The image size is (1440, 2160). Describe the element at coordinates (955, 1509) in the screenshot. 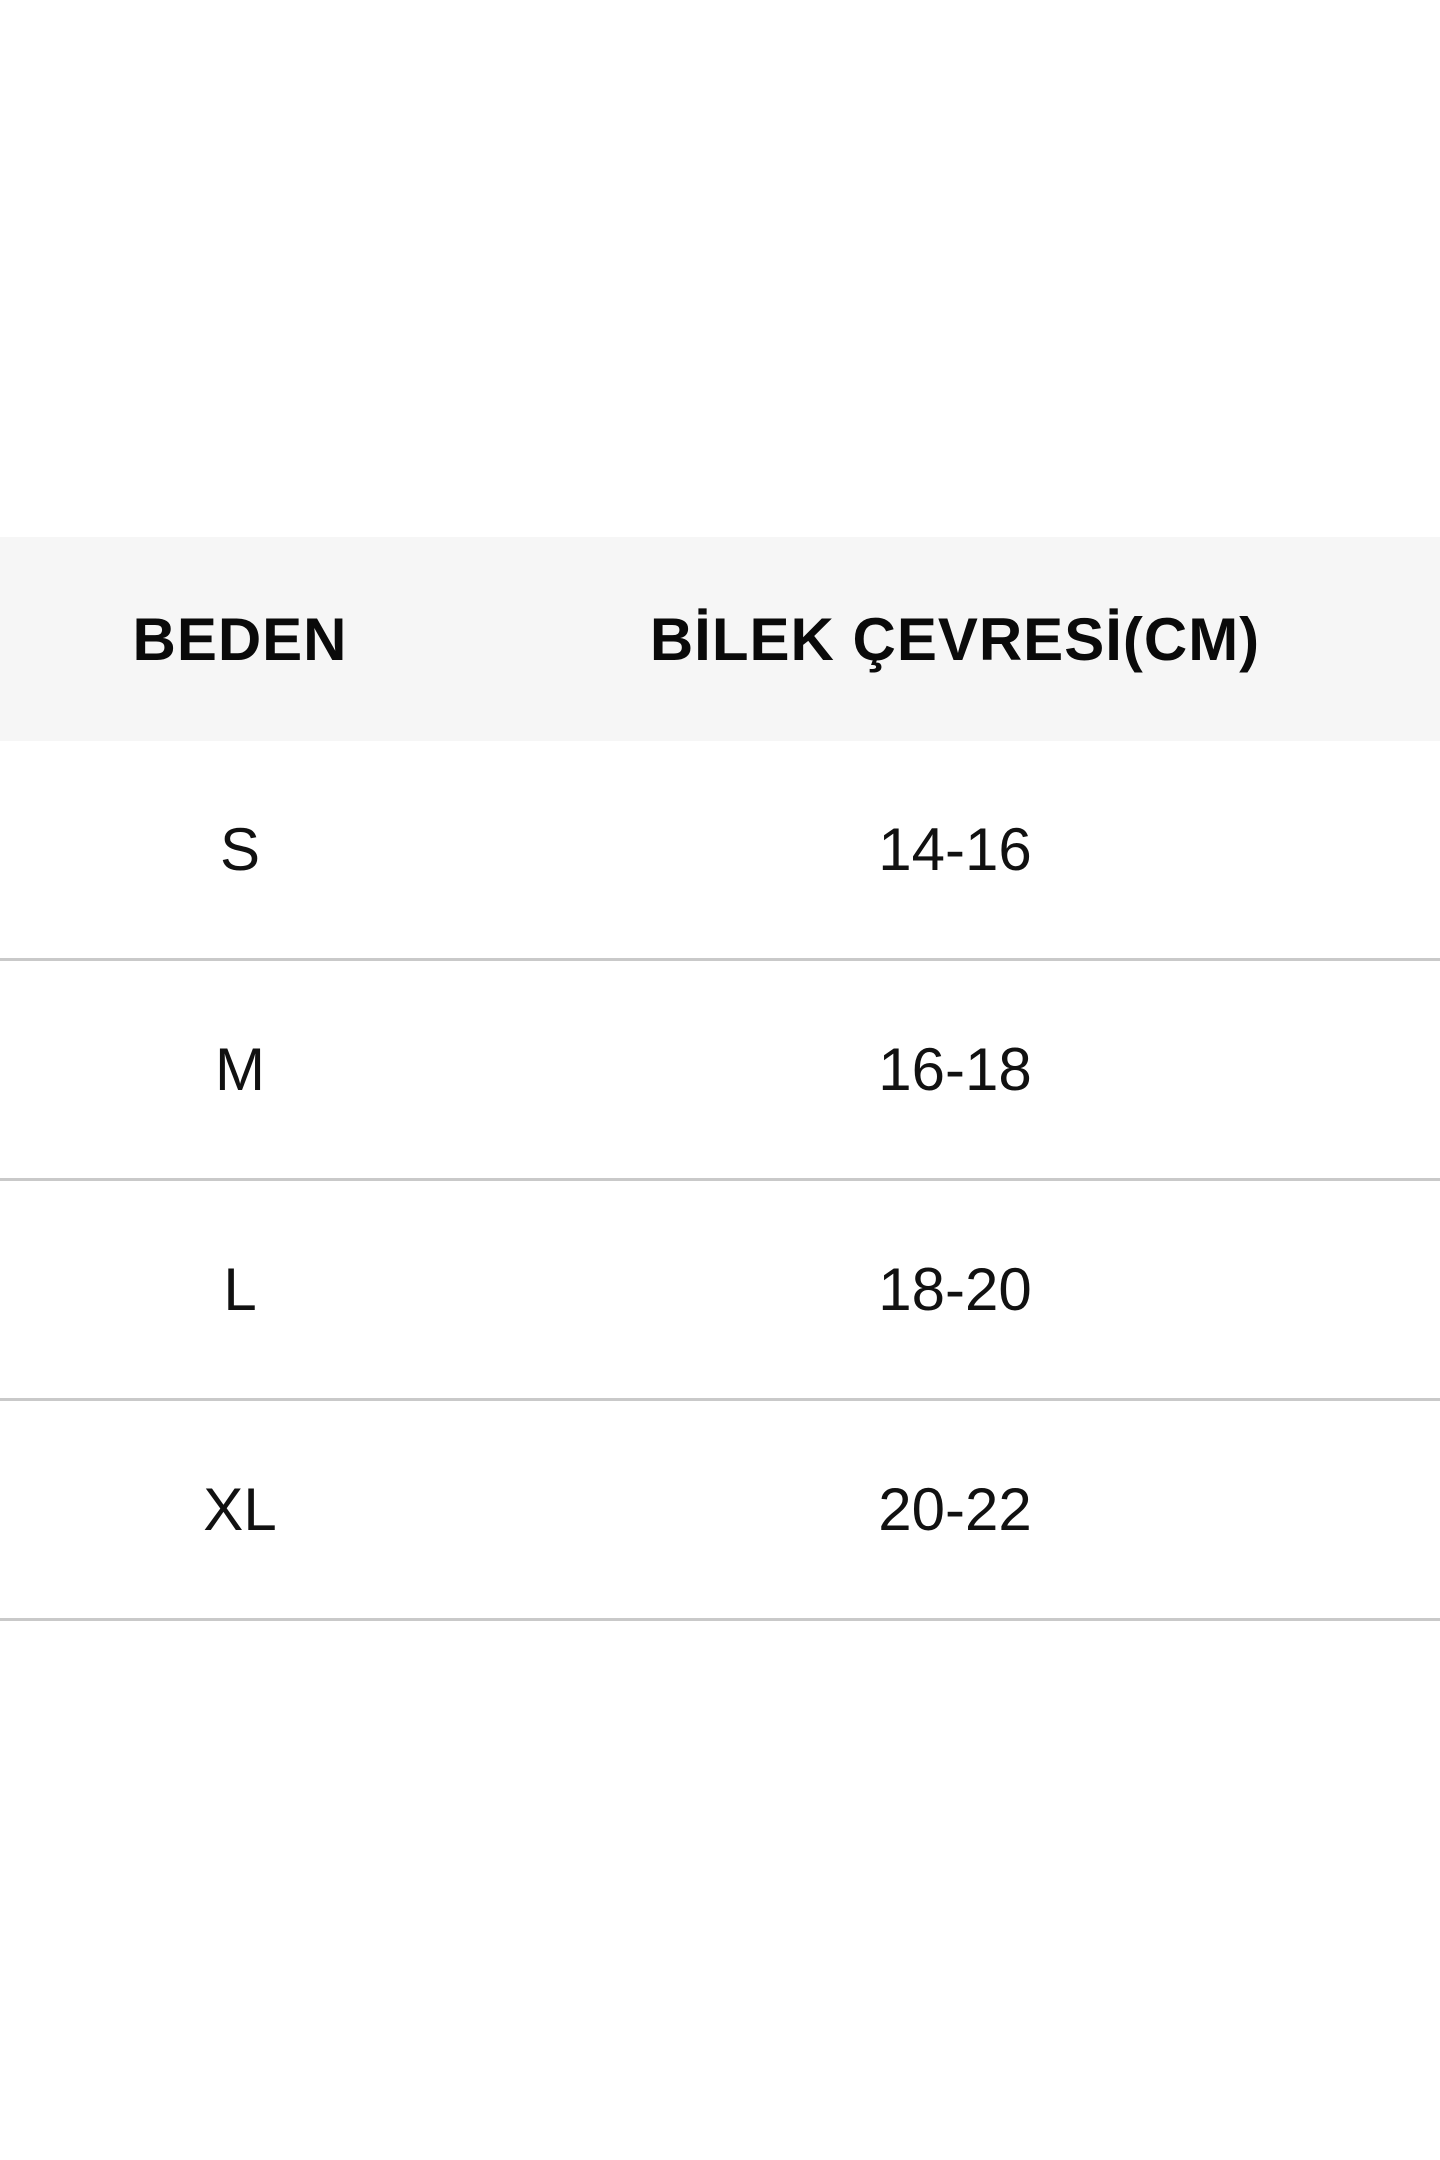

I see `measurement-cell: 20-22` at that location.